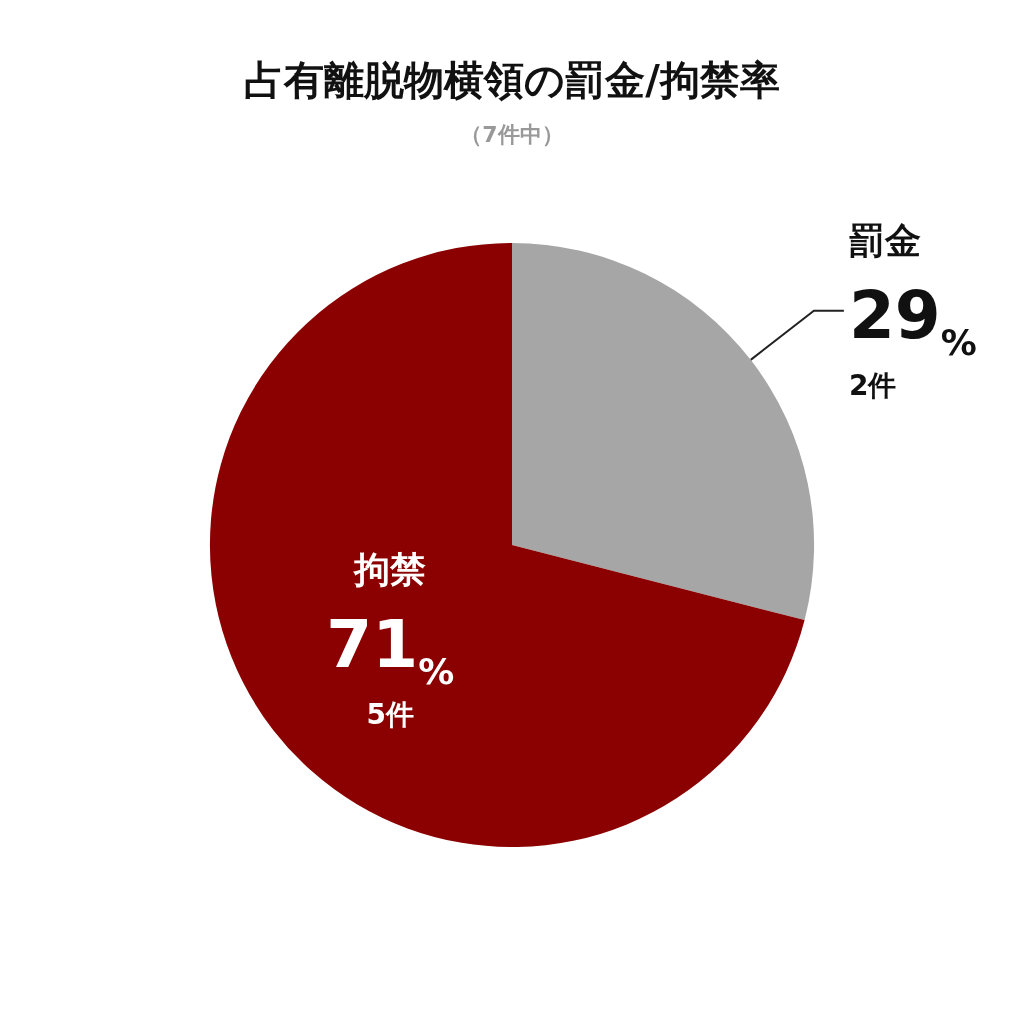 The image size is (1024, 1024). Describe the element at coordinates (512, 134) in the screenshot. I see `chart-subtitle: （7件中）` at that location.